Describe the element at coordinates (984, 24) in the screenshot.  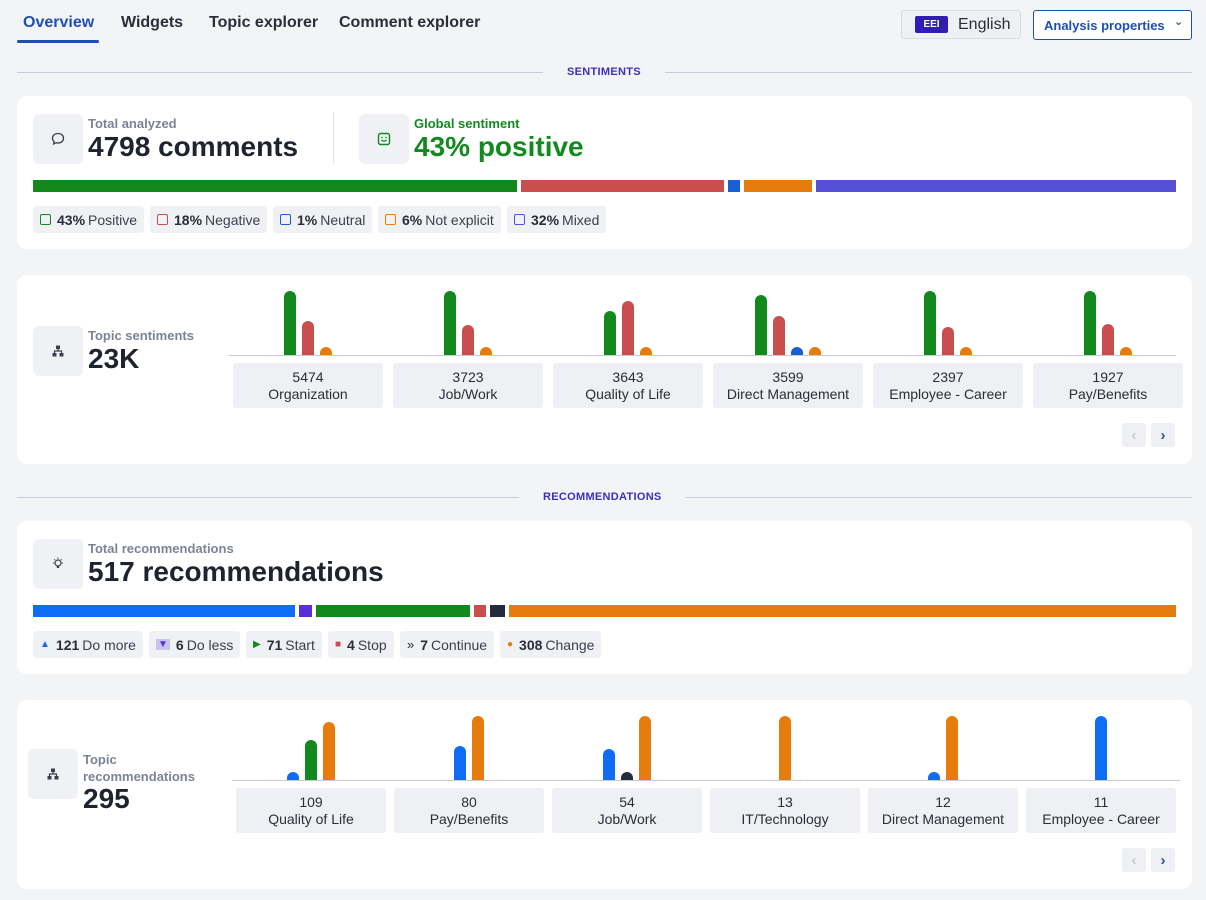
I see `language-label: English` at that location.